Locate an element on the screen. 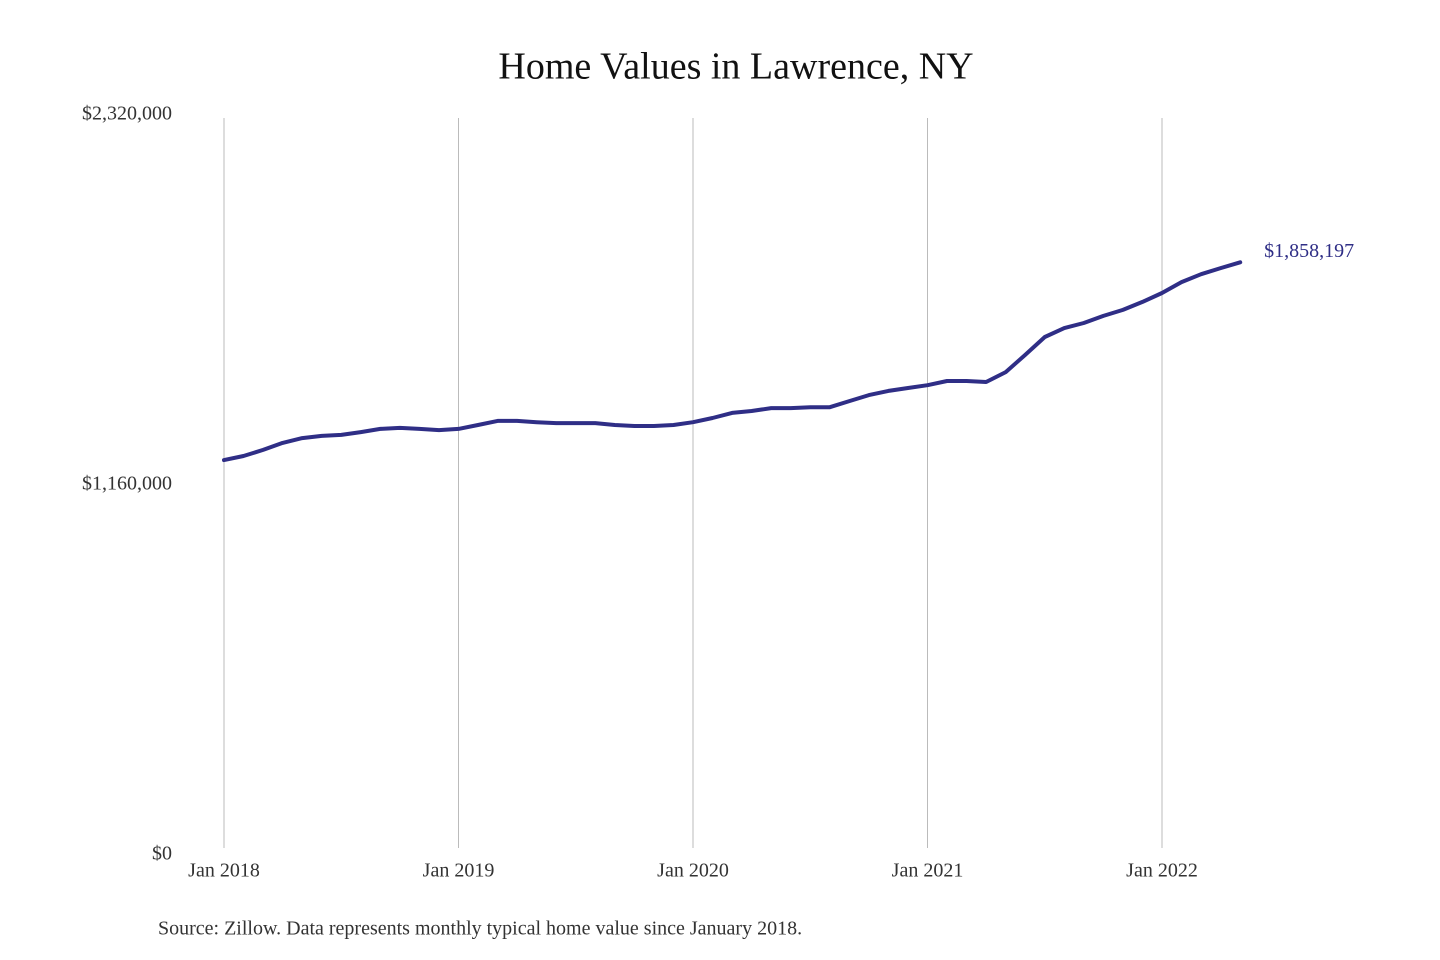 The width and height of the screenshot is (1440, 960). y-tick-label: $1,160,000 is located at coordinates (127, 484).